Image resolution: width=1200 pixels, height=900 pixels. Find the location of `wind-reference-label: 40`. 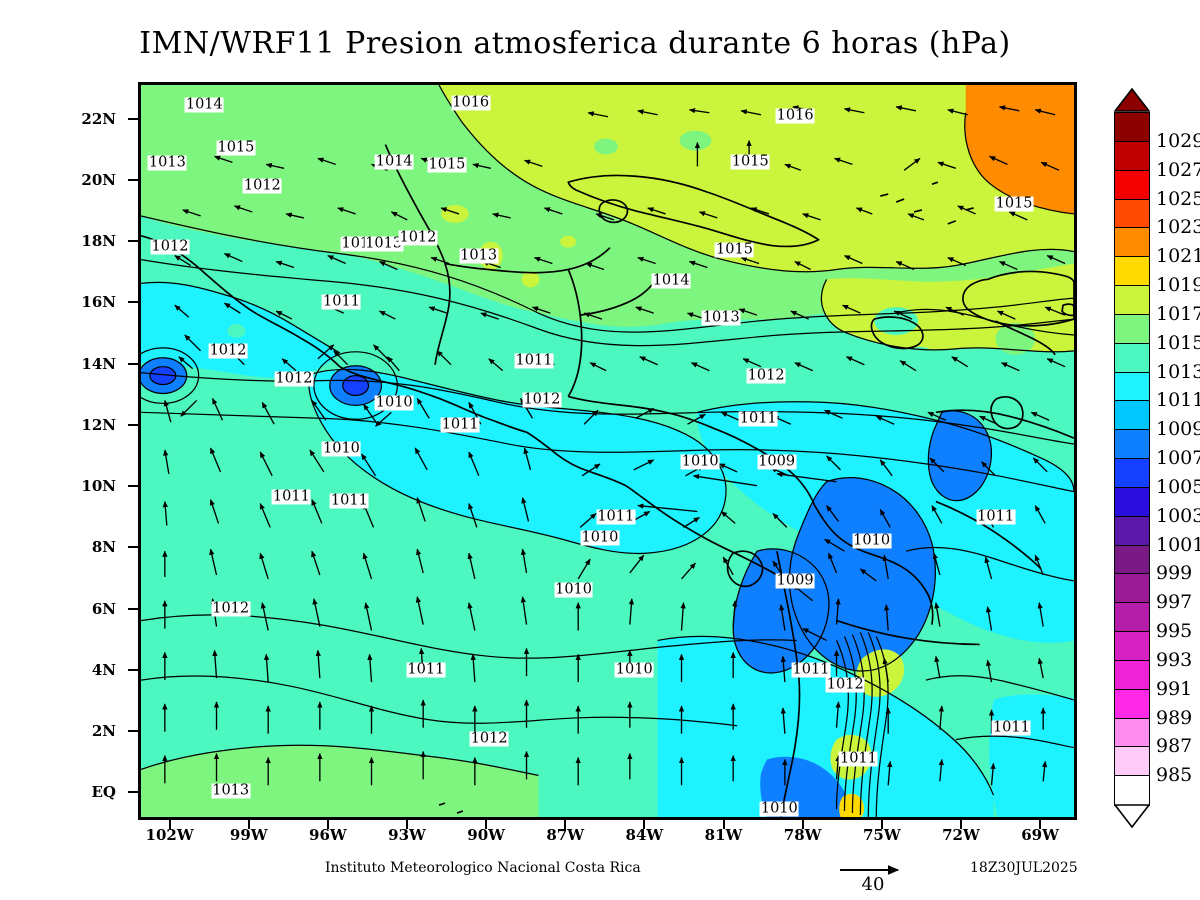

wind-reference-label: 40 is located at coordinates (873, 884).